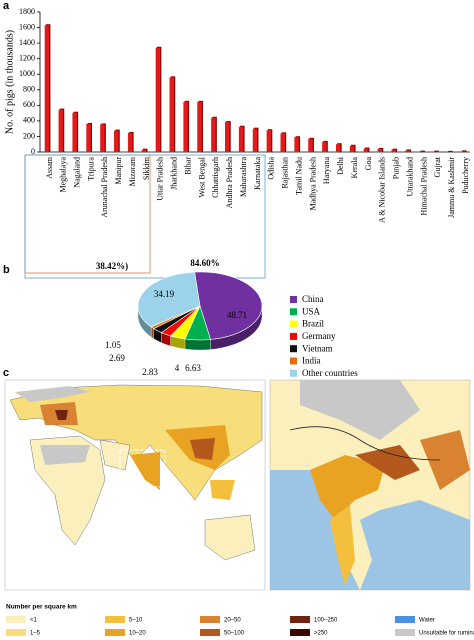 This screenshot has height=640, width=474. Describe the element at coordinates (271, 168) in the screenshot. I see `x-tick-label: Odisha` at that location.